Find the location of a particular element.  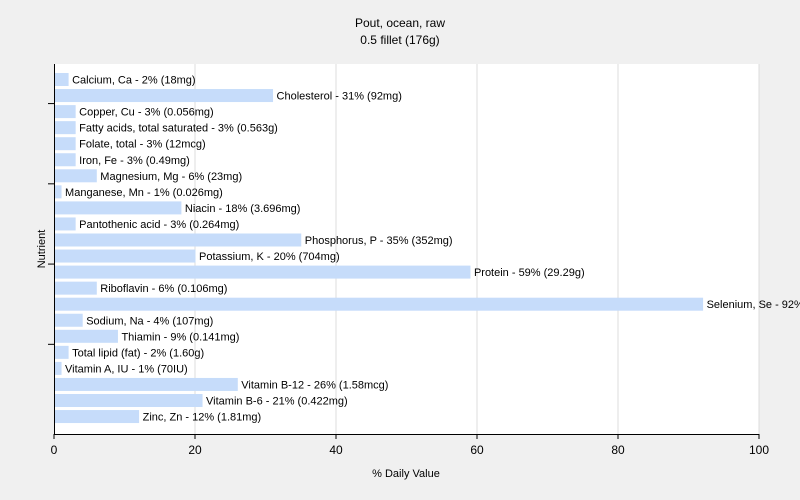

bar-label: Iron, Fe - 3% (0.49mg) is located at coordinates (134, 161).